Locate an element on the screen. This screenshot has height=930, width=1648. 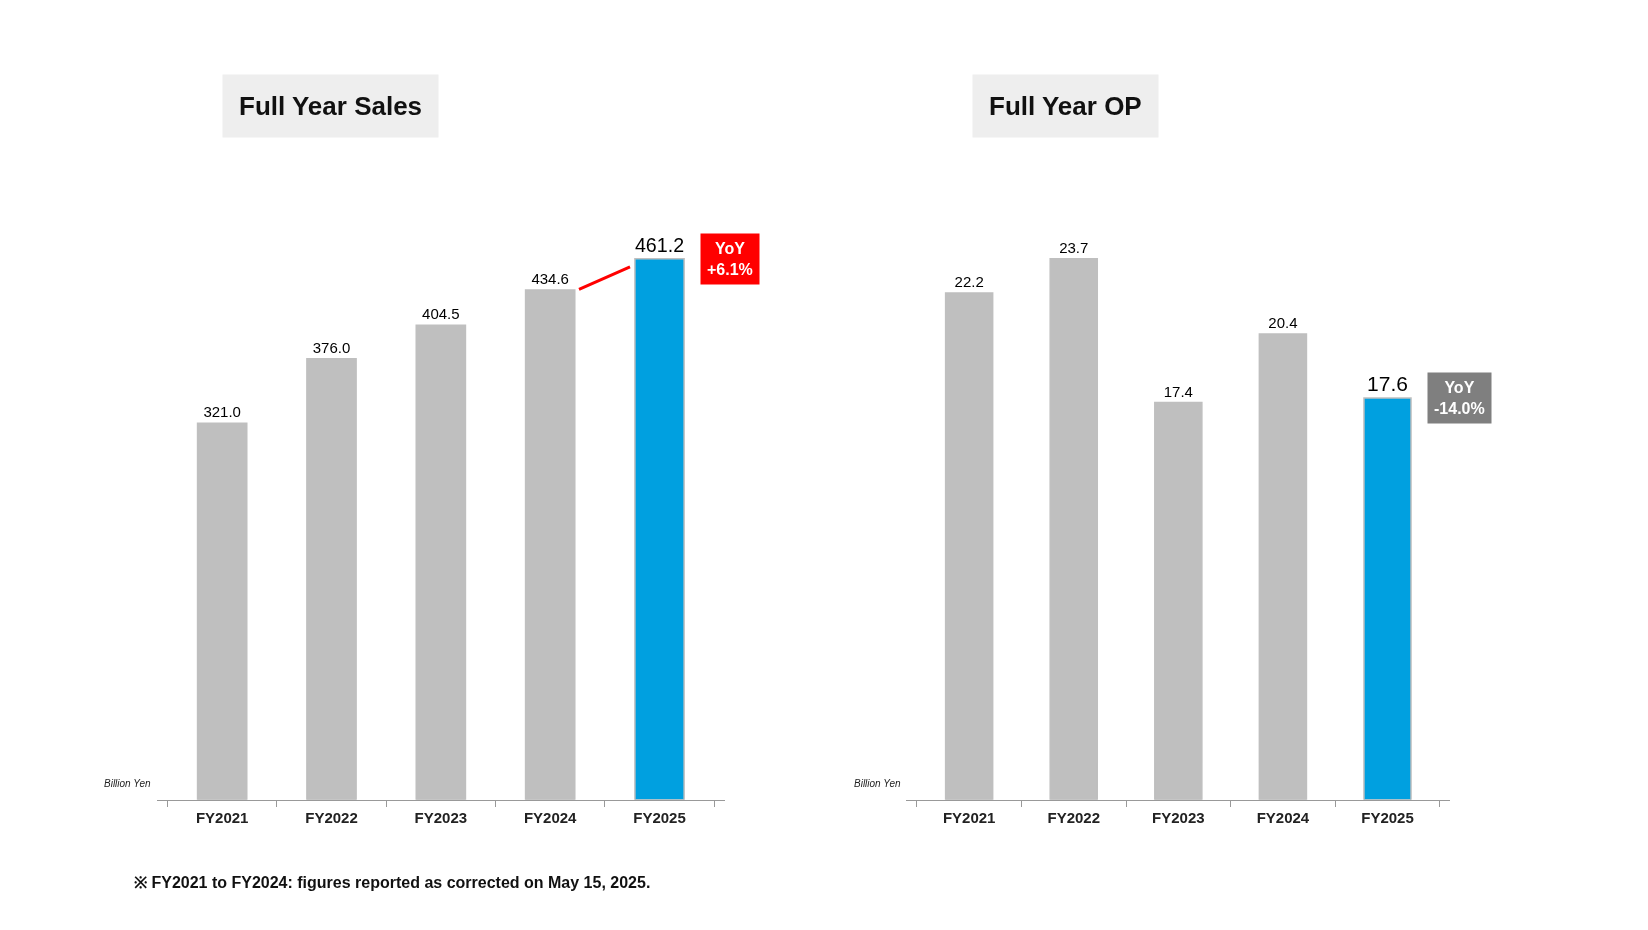
text: ※ FY2021 to FY2024: figures reported as corrected on May 15, 2025. is located at coordinates (392, 882).